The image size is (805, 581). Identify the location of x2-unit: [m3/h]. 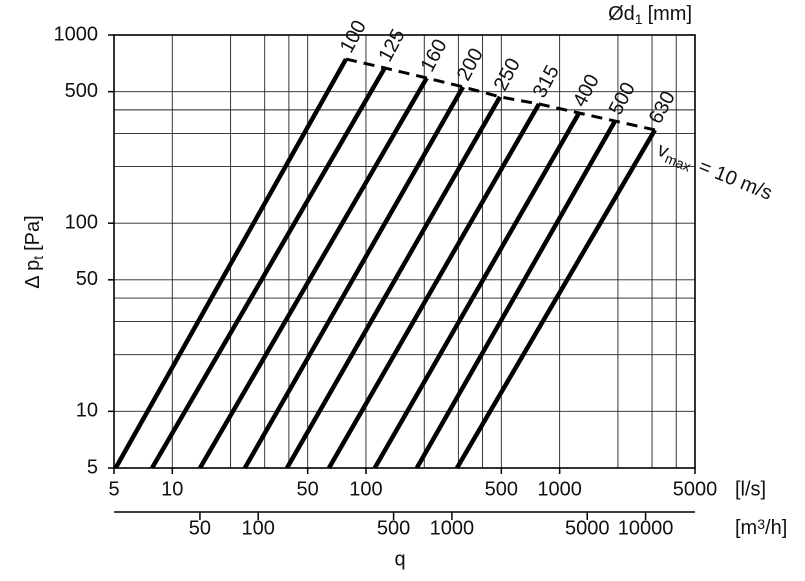
(761, 528).